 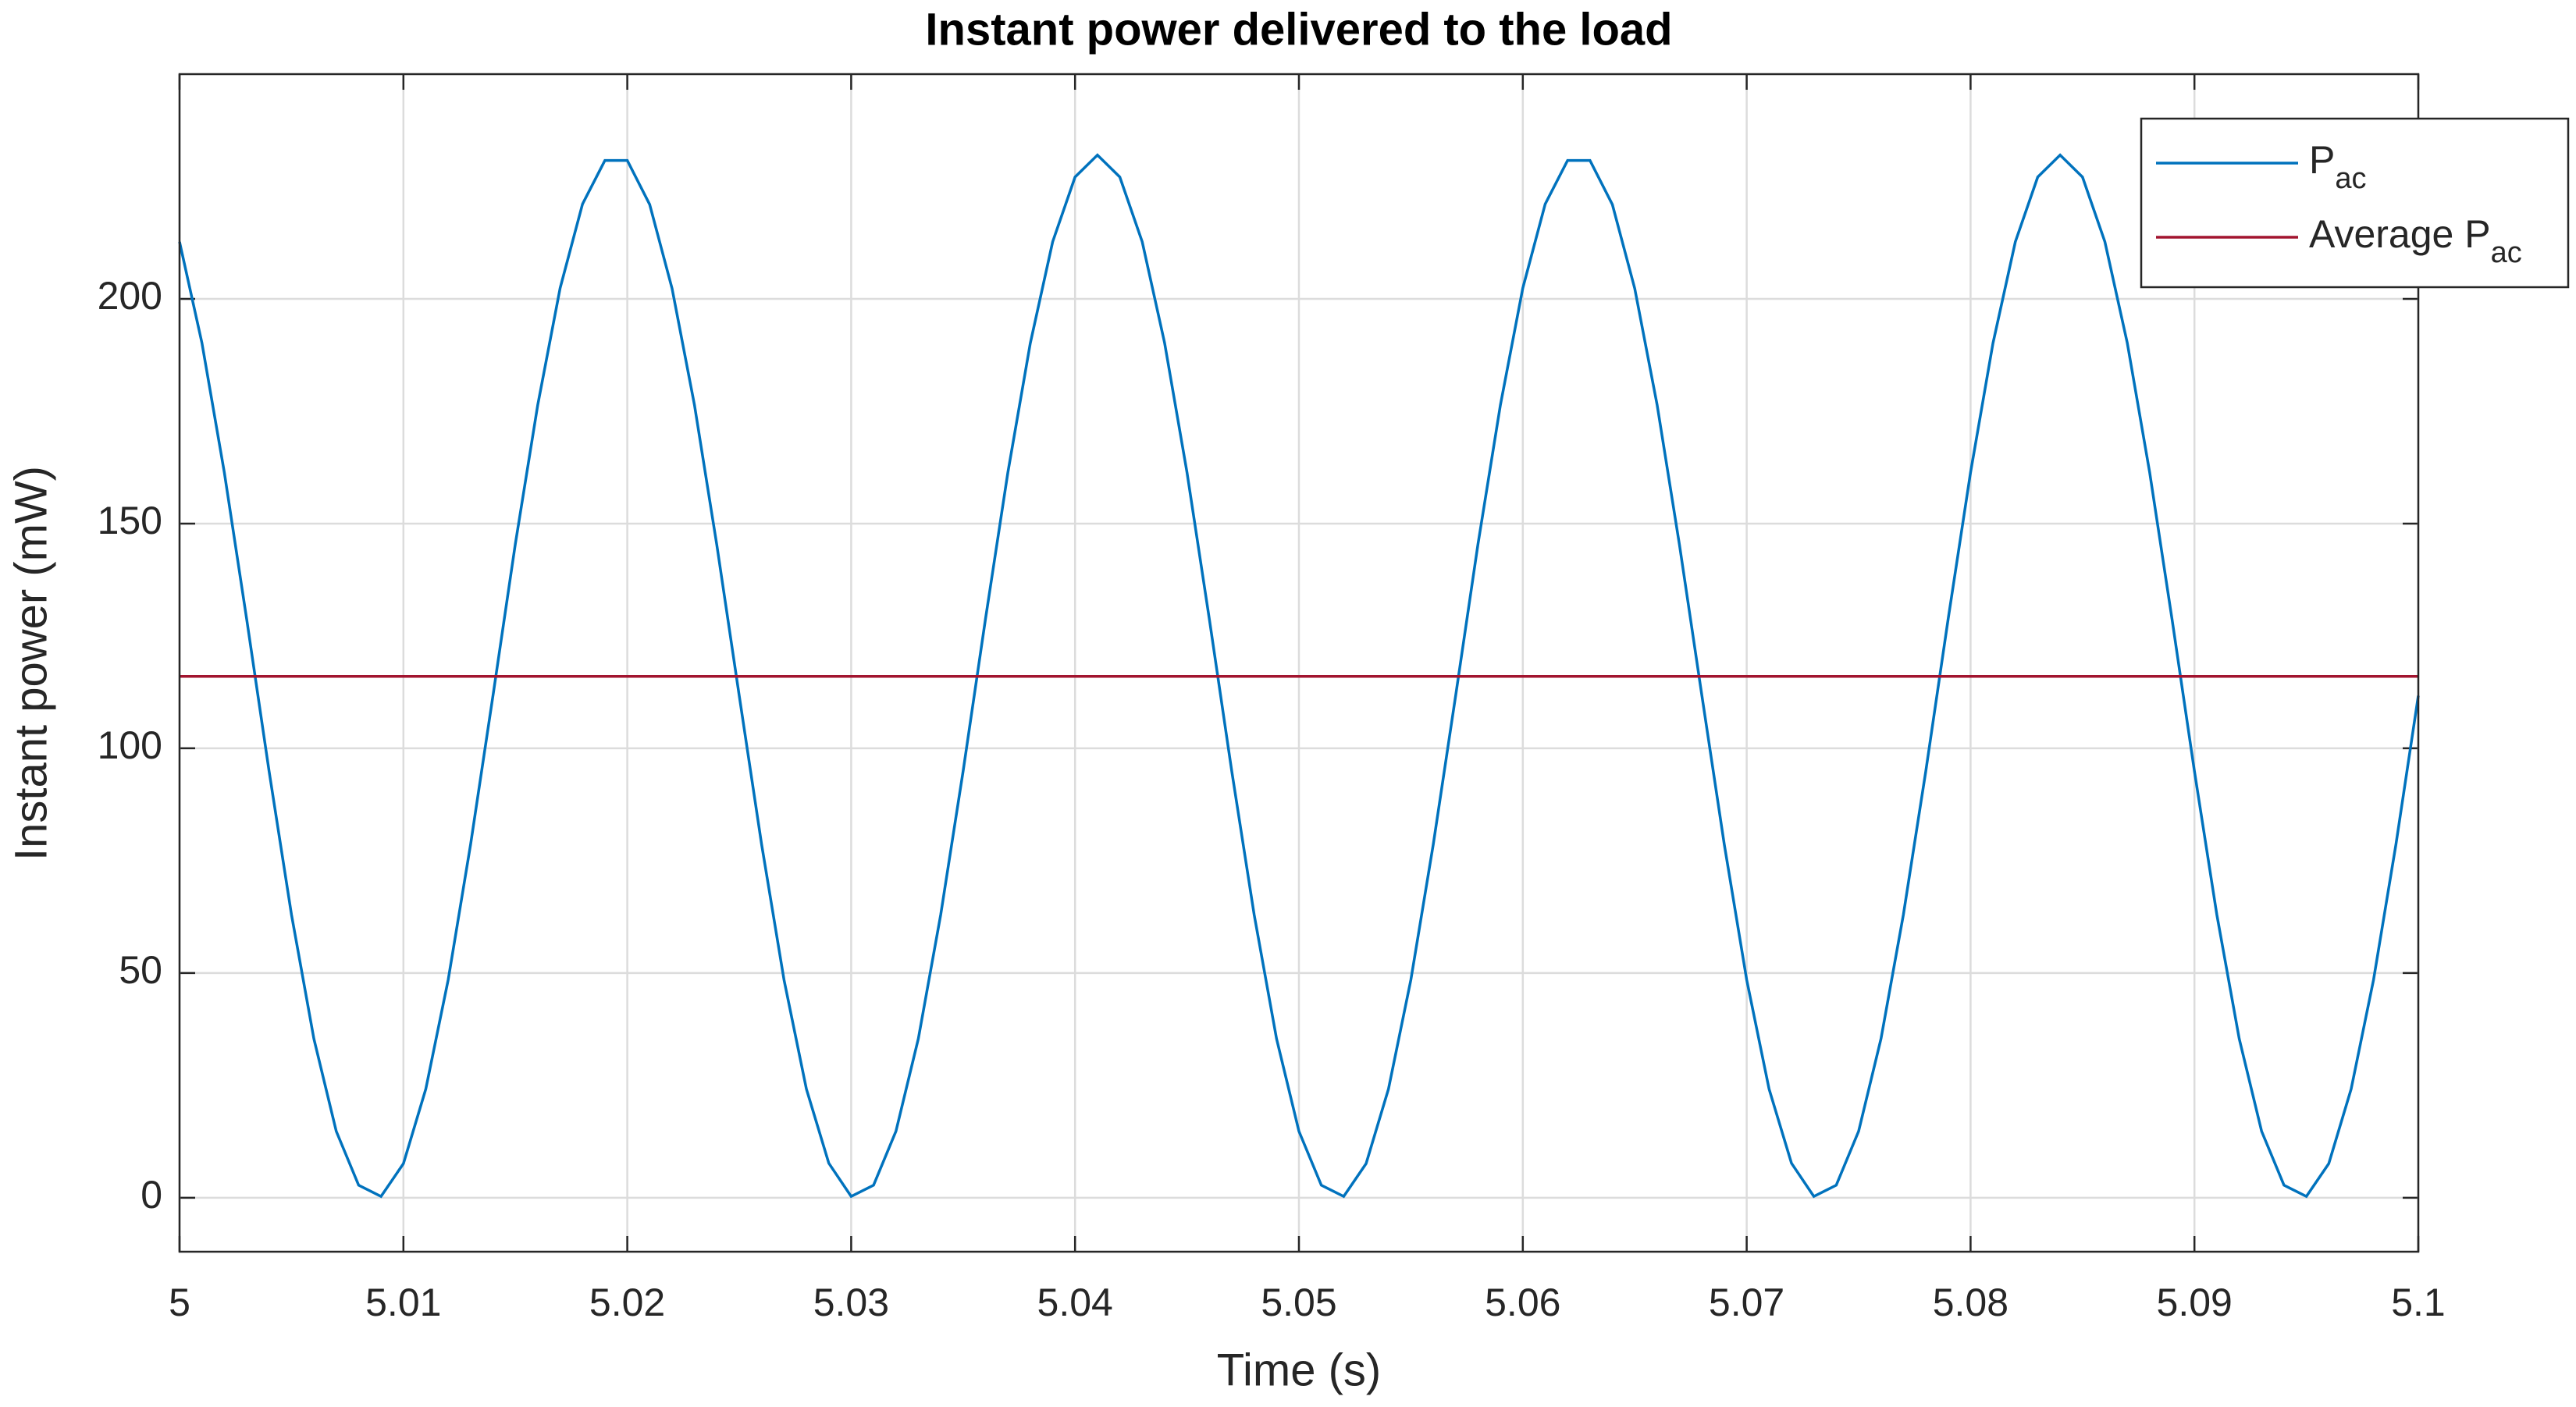 What do you see at coordinates (179, 1302) in the screenshot?
I see `x-tick-label: 5` at bounding box center [179, 1302].